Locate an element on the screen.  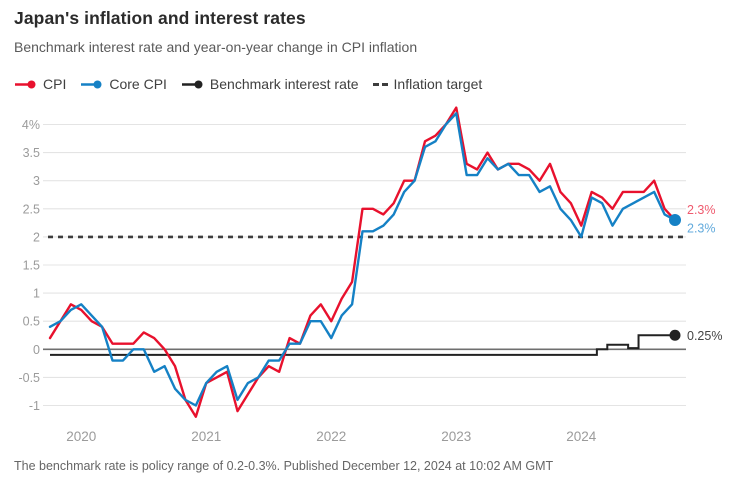
end-dot-benchmark-interest-rate is located at coordinates (675, 335).